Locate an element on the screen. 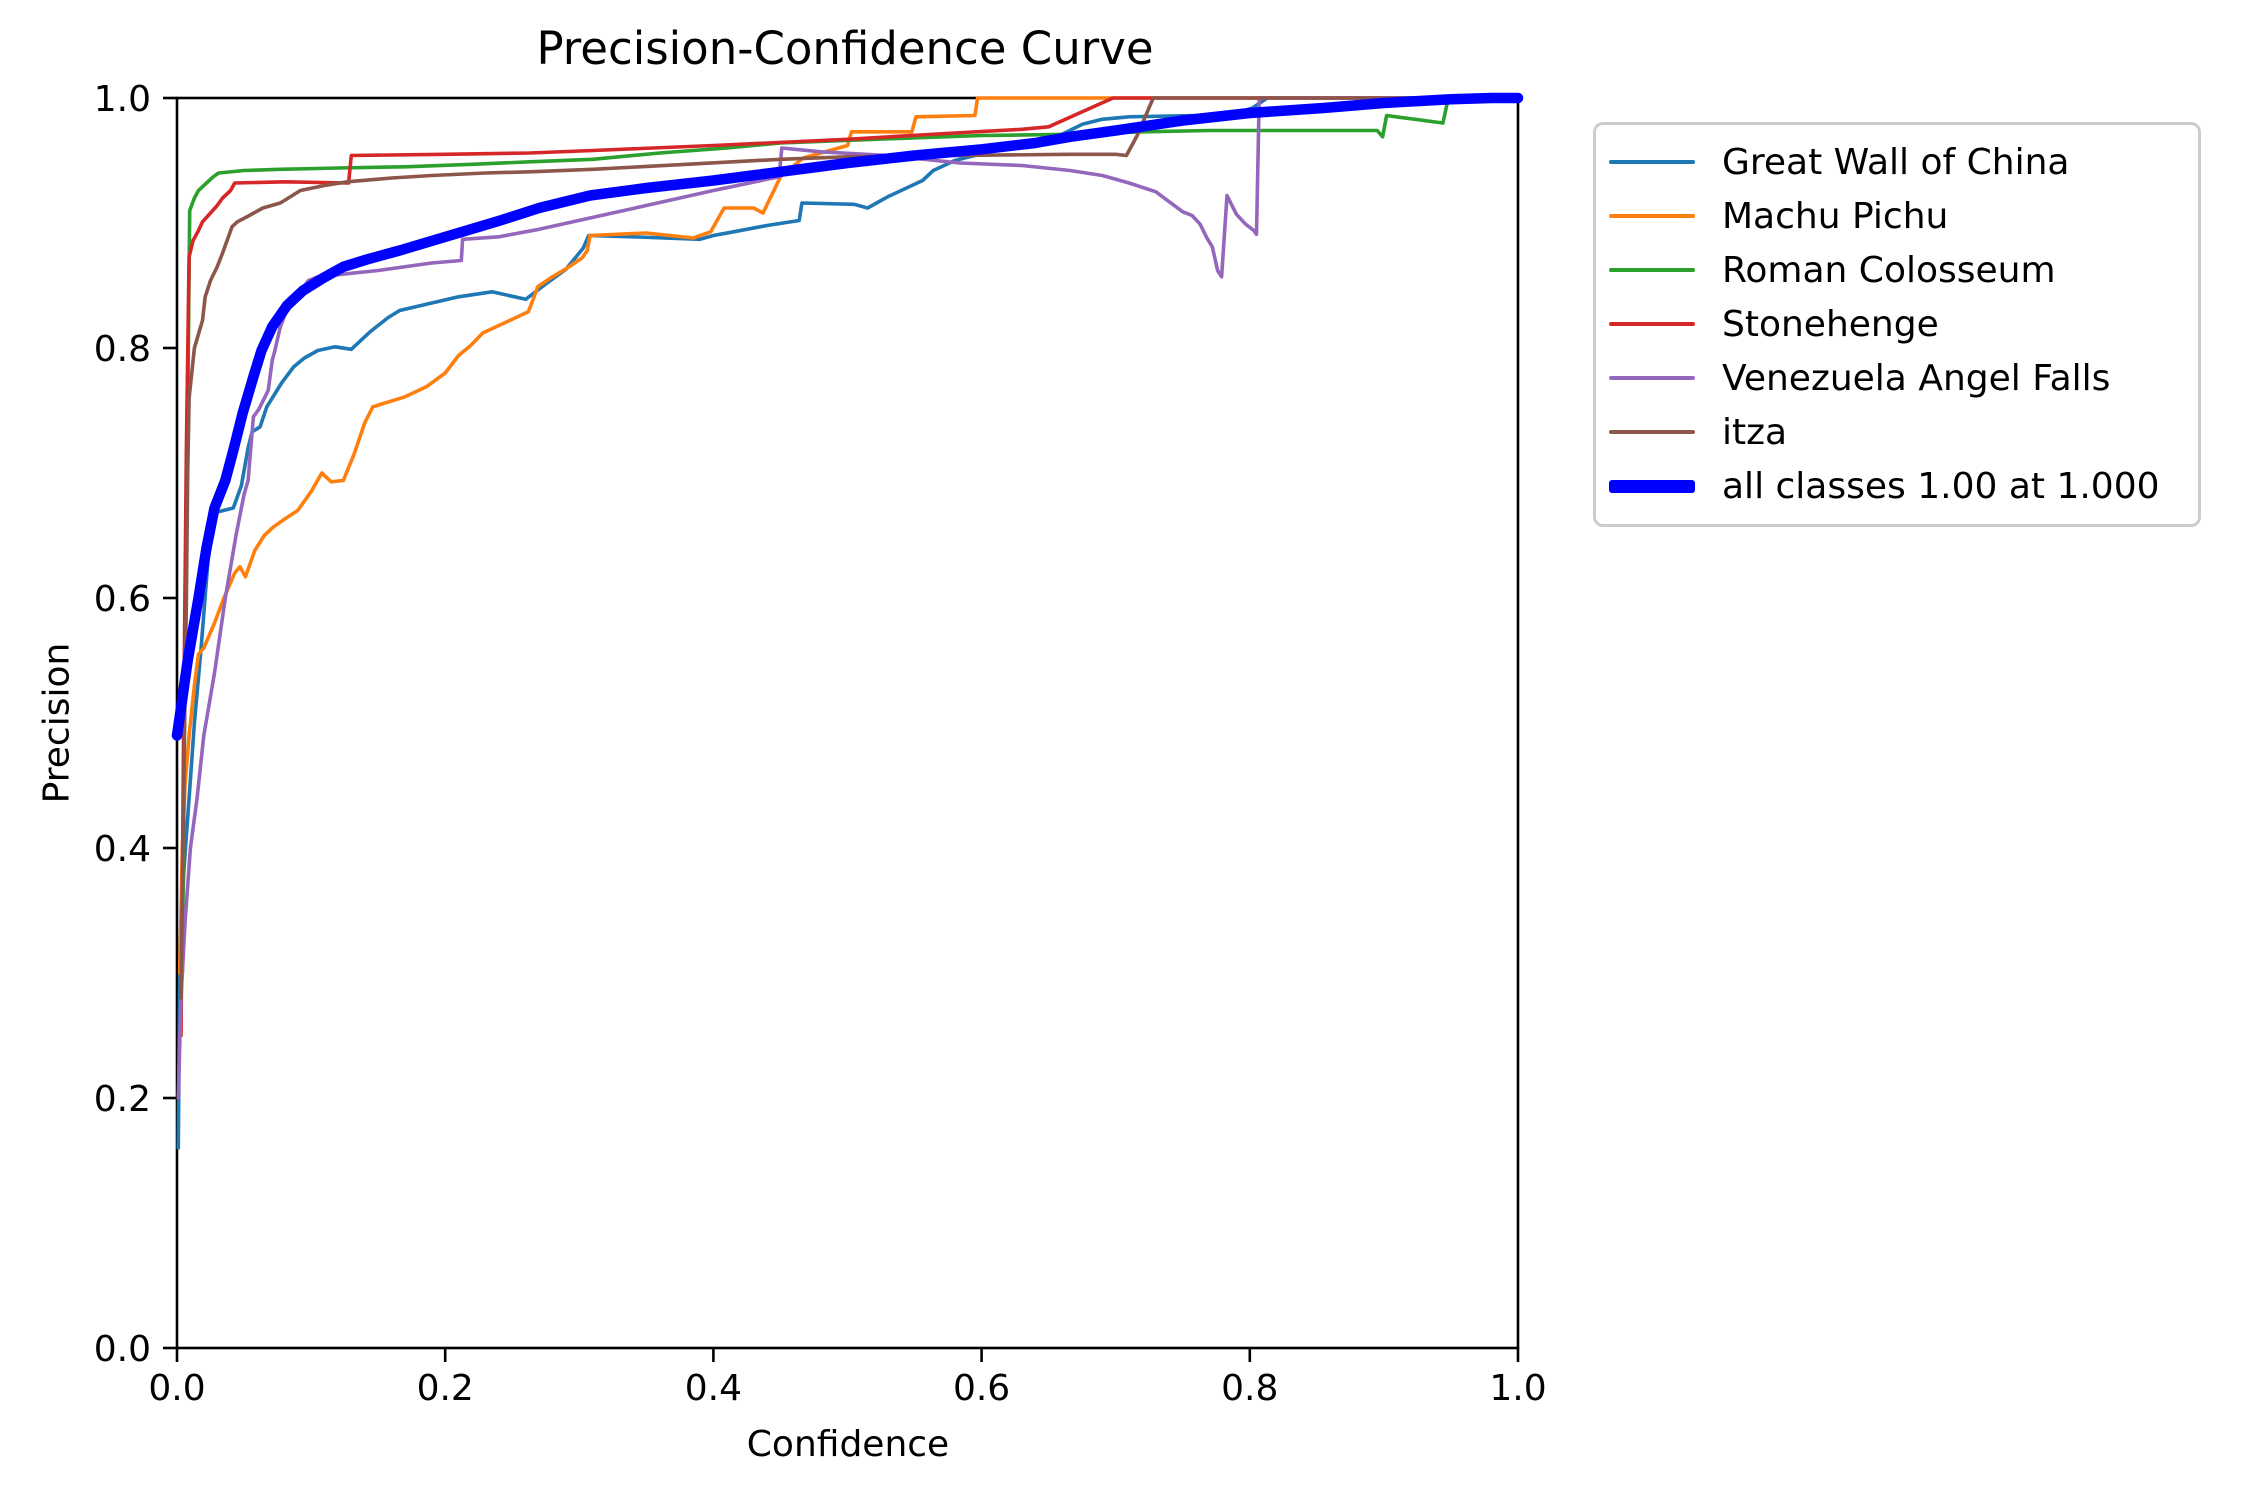 The height and width of the screenshot is (1500, 2250). chart-title: Precision-Confidence Curve is located at coordinates (845, 48).